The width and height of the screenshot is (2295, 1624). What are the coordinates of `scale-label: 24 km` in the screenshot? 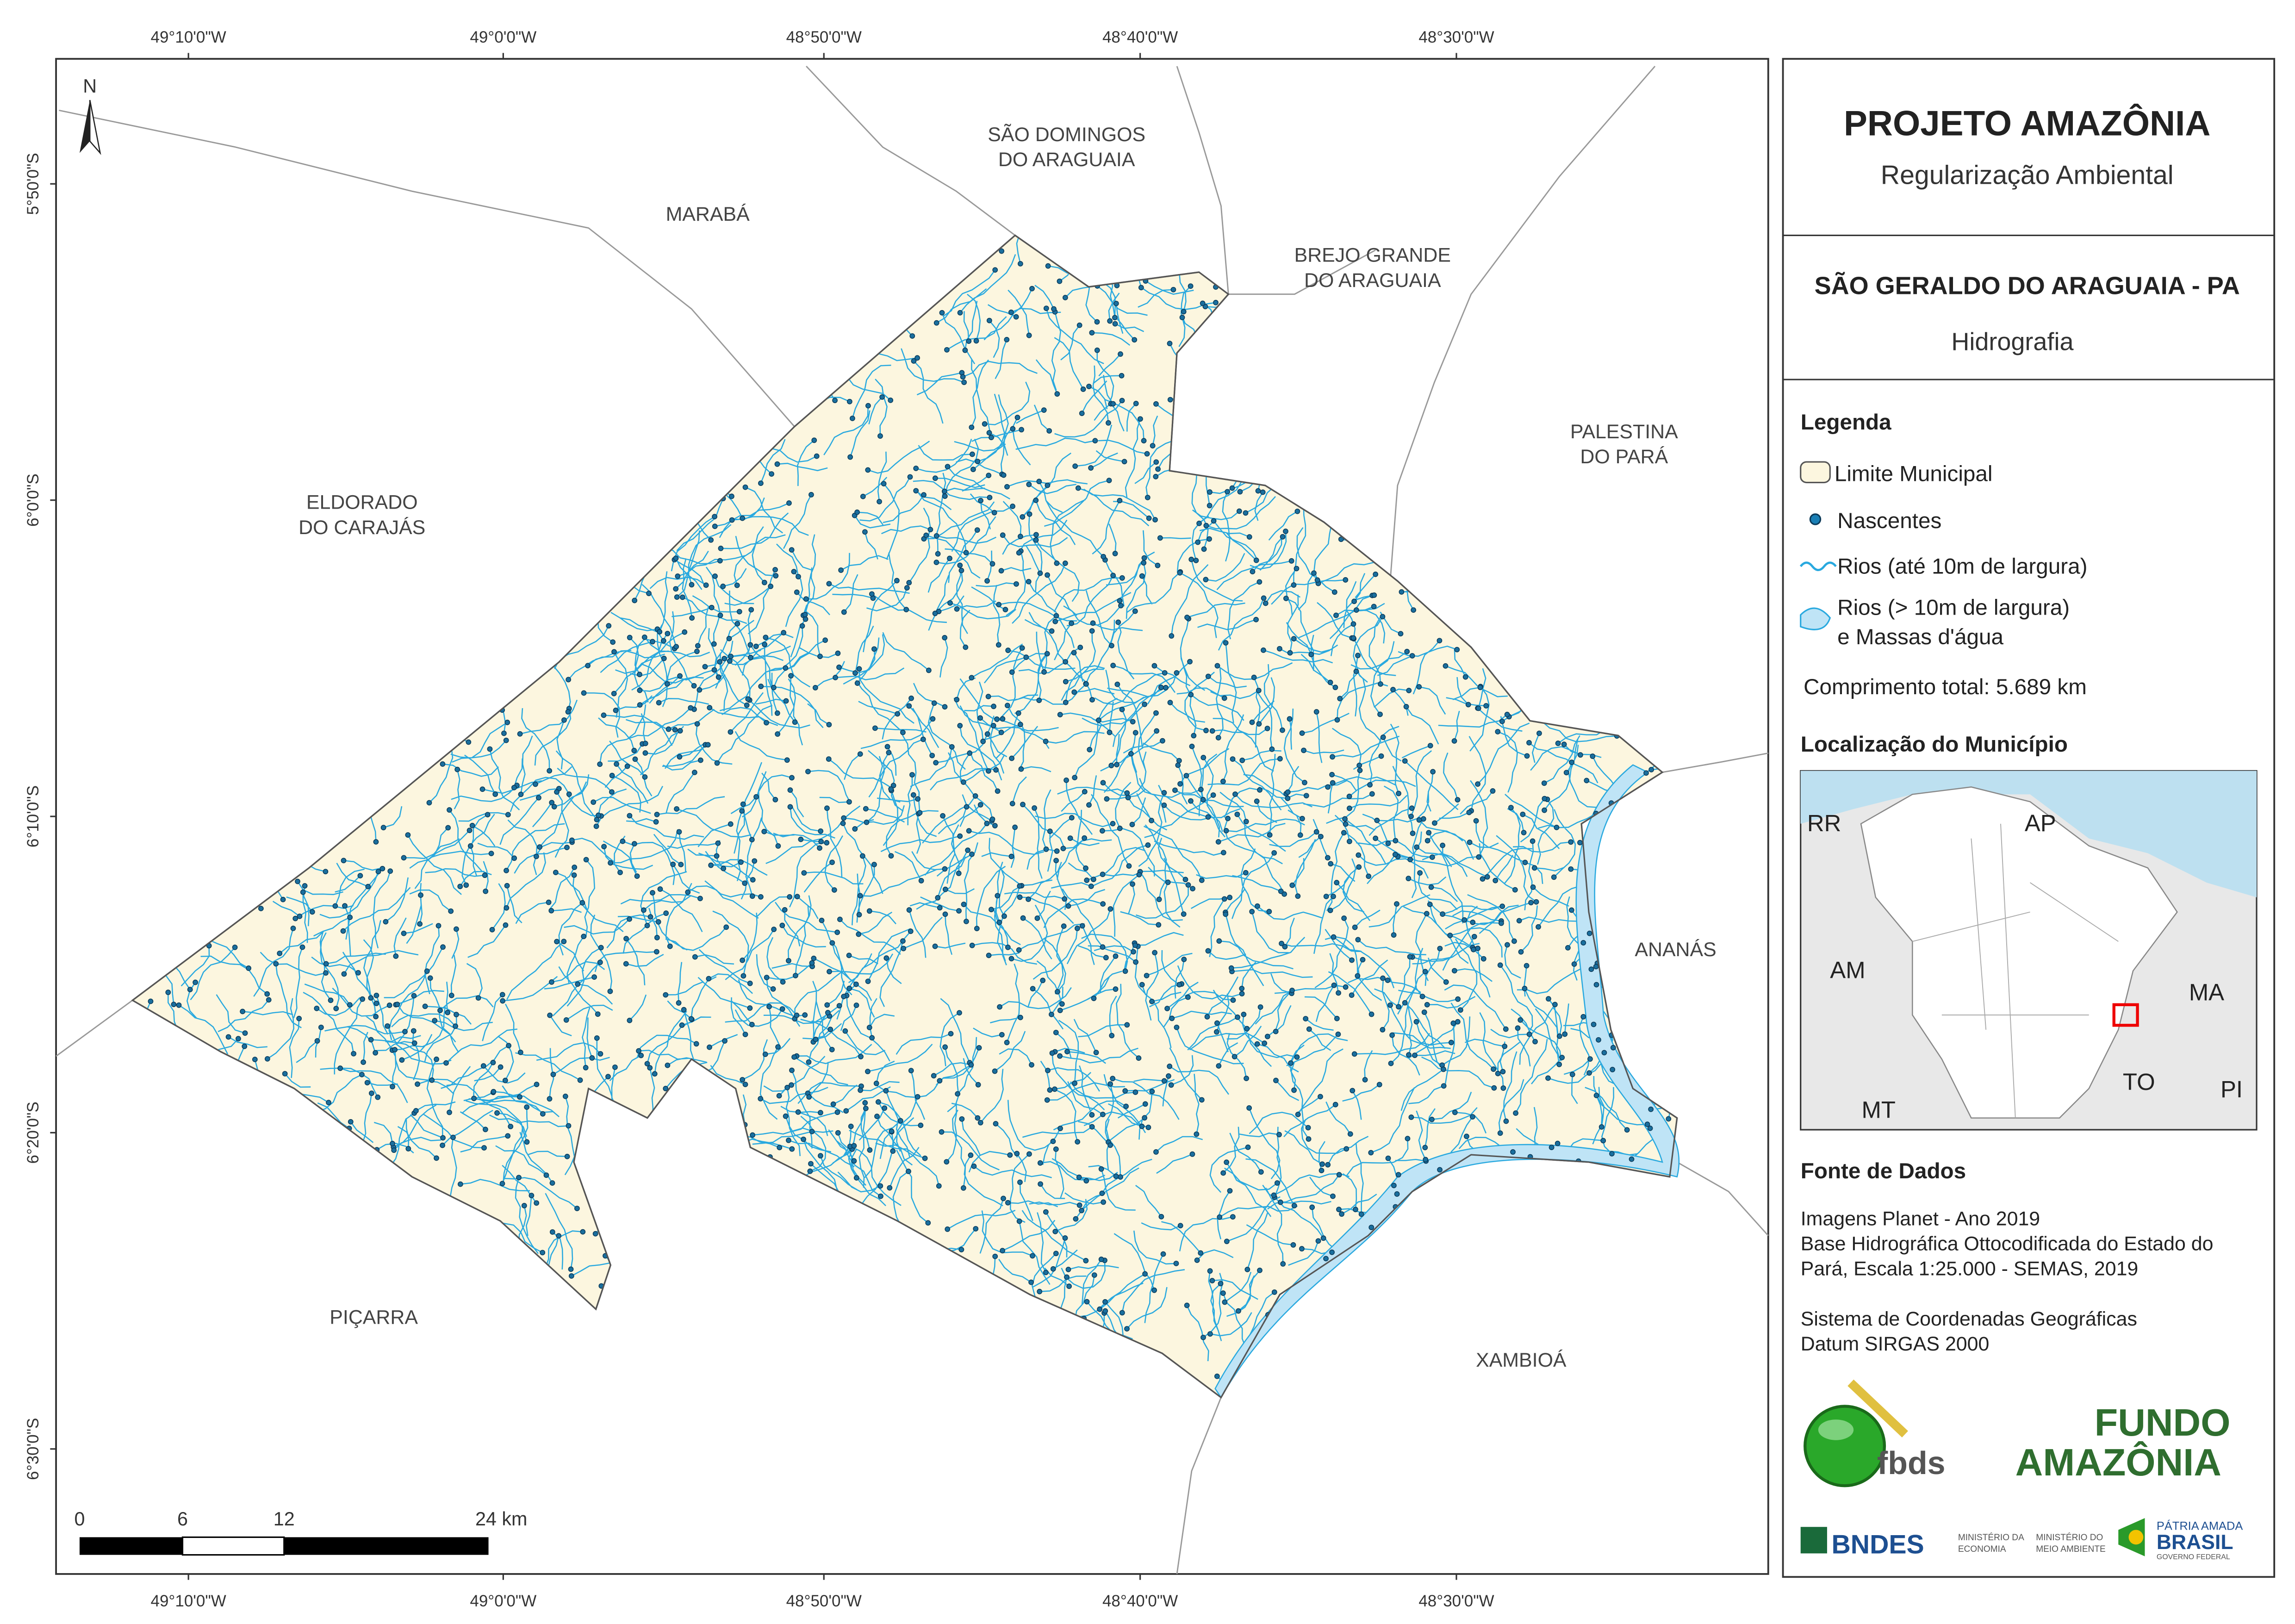 It's located at (501, 1519).